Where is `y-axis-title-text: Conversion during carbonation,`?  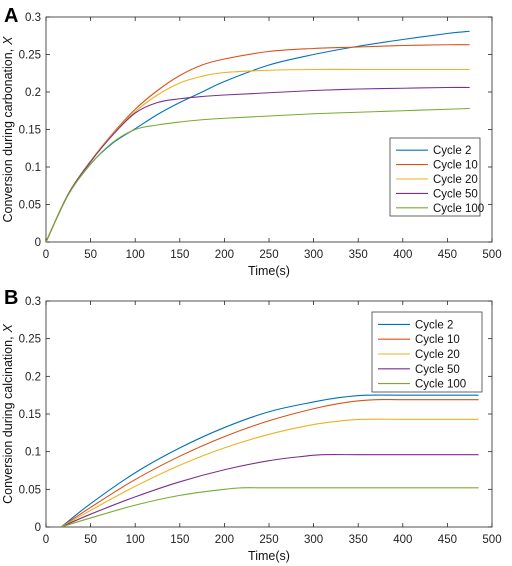 y-axis-title-text: Conversion during carbonation, is located at coordinates (8, 136).